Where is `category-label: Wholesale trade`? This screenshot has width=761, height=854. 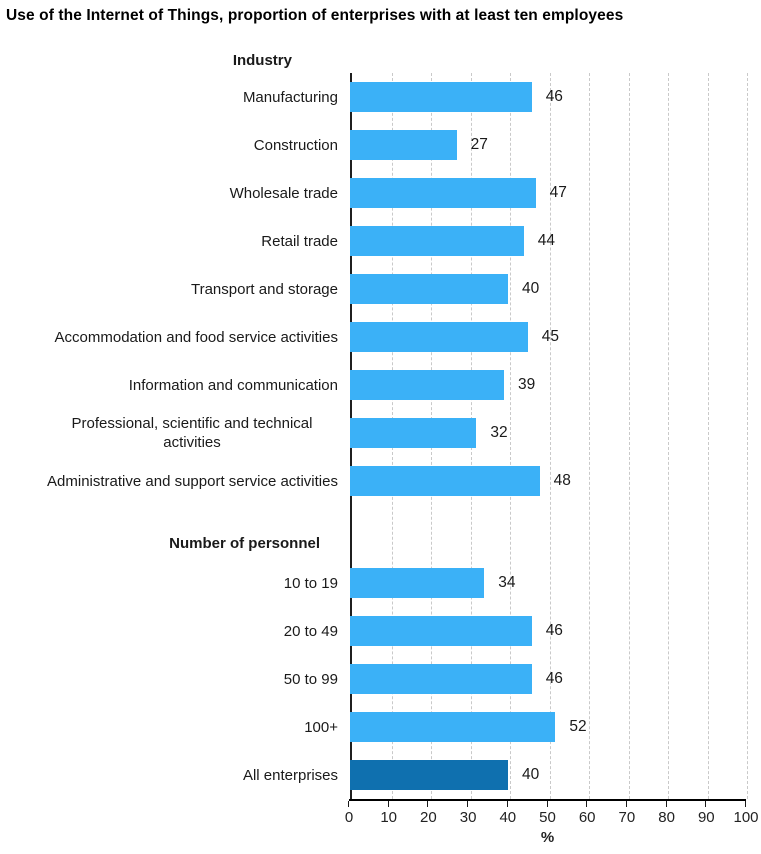
category-label: Wholesale trade is located at coordinates (175, 194).